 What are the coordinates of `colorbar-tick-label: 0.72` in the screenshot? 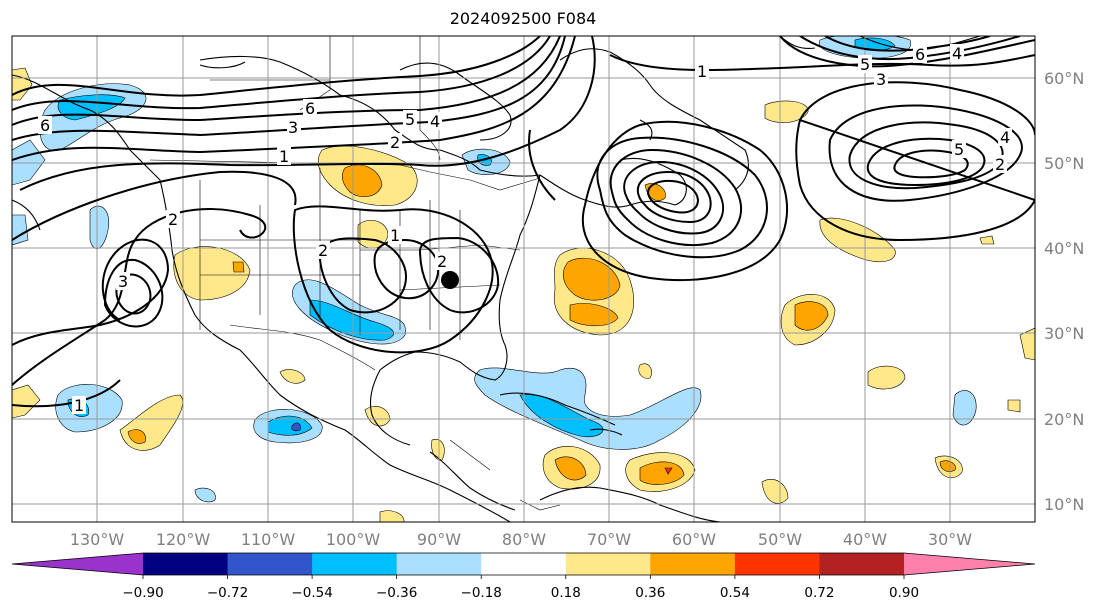 It's located at (819, 593).